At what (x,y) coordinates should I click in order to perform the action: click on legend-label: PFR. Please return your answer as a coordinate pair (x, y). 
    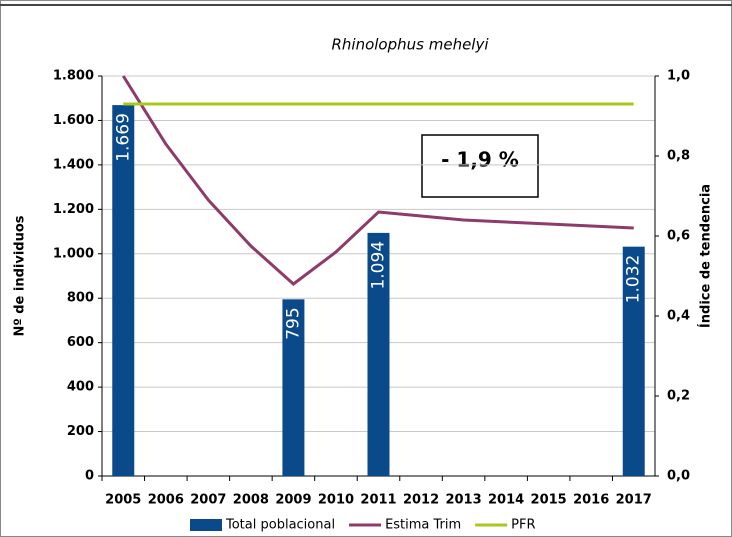
    Looking at the image, I should click on (523, 525).